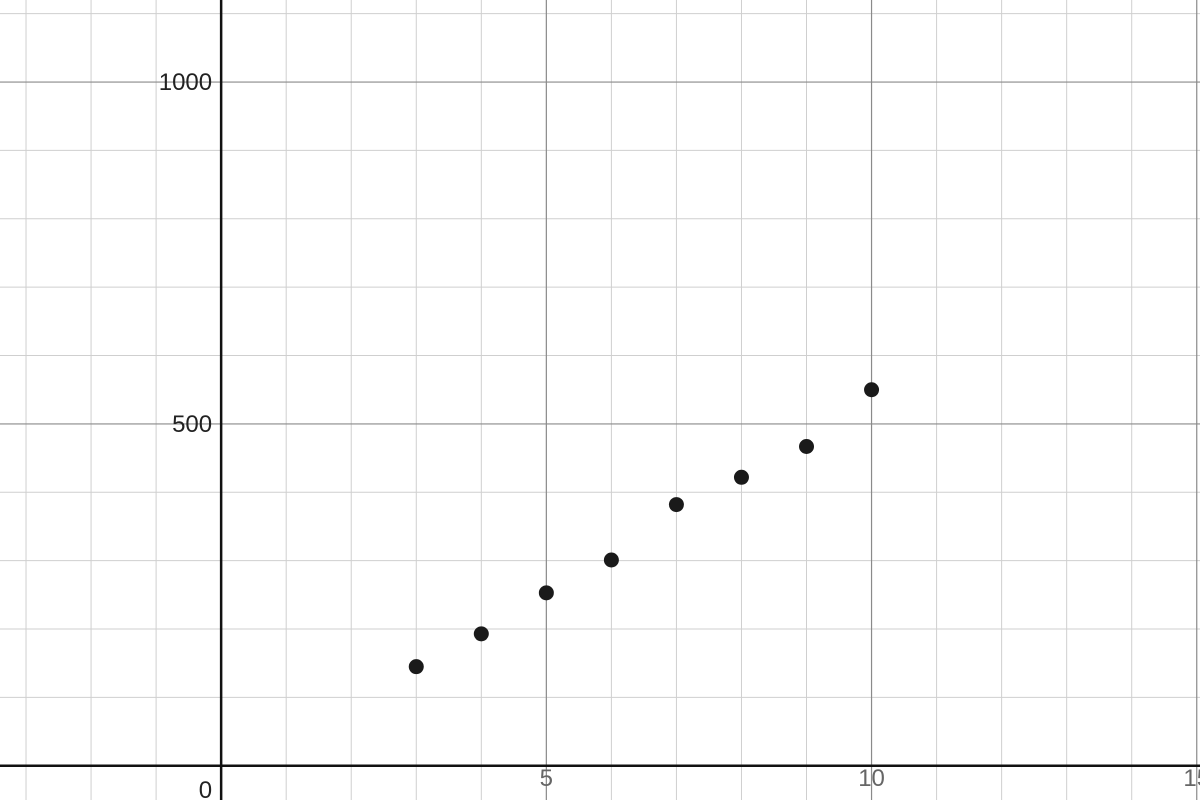  What do you see at coordinates (1191, 778) in the screenshot?
I see `x-tick-label: 15` at bounding box center [1191, 778].